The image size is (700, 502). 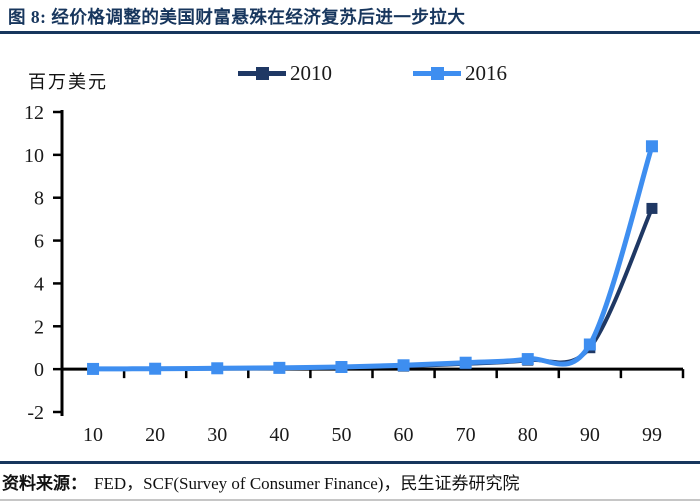 What do you see at coordinates (652, 435) in the screenshot?
I see `x-tick-label: 99` at bounding box center [652, 435].